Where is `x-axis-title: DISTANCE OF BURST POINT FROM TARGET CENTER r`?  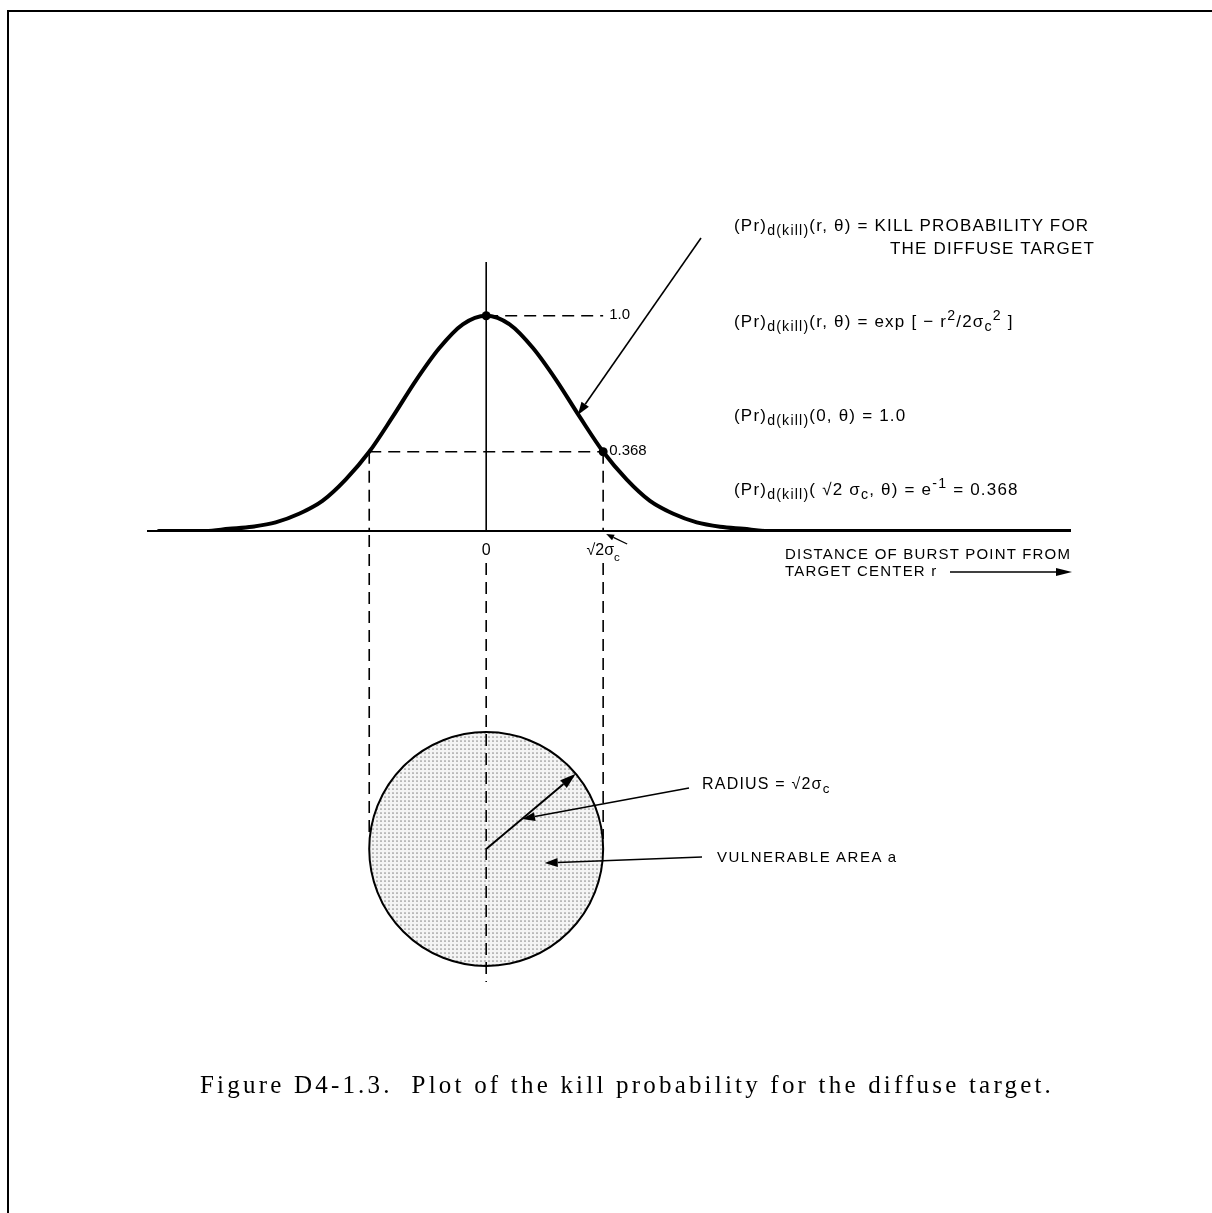 x-axis-title: DISTANCE OF BURST POINT FROM TARGET CENTER r is located at coordinates (929, 562).